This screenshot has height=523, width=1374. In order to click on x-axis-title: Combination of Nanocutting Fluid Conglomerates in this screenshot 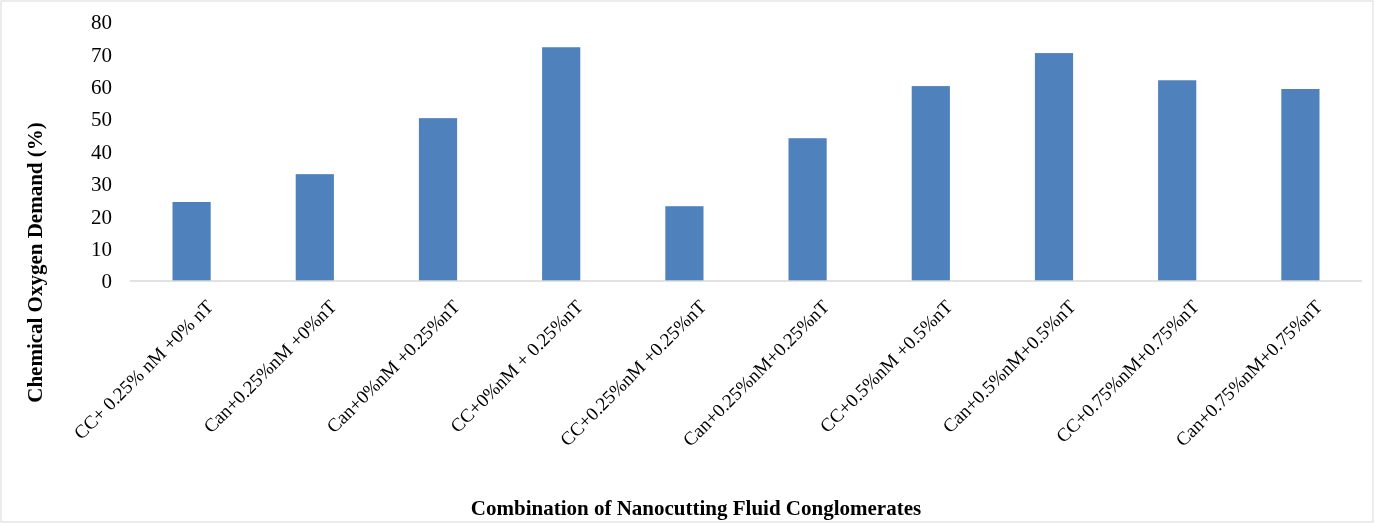, I will do `click(696, 508)`.